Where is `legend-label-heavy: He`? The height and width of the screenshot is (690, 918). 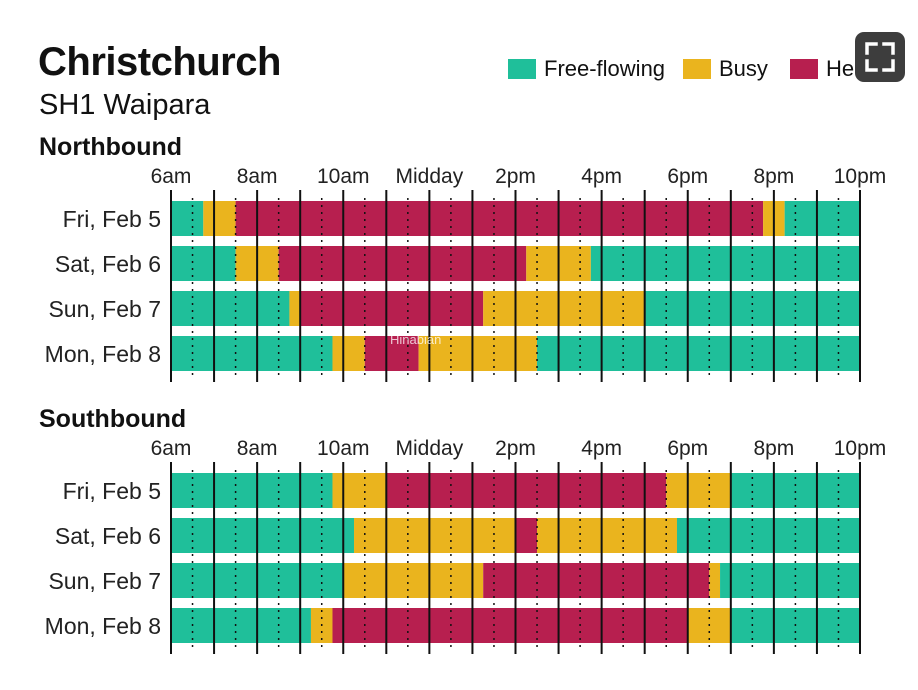 legend-label-heavy: He is located at coordinates (840, 68).